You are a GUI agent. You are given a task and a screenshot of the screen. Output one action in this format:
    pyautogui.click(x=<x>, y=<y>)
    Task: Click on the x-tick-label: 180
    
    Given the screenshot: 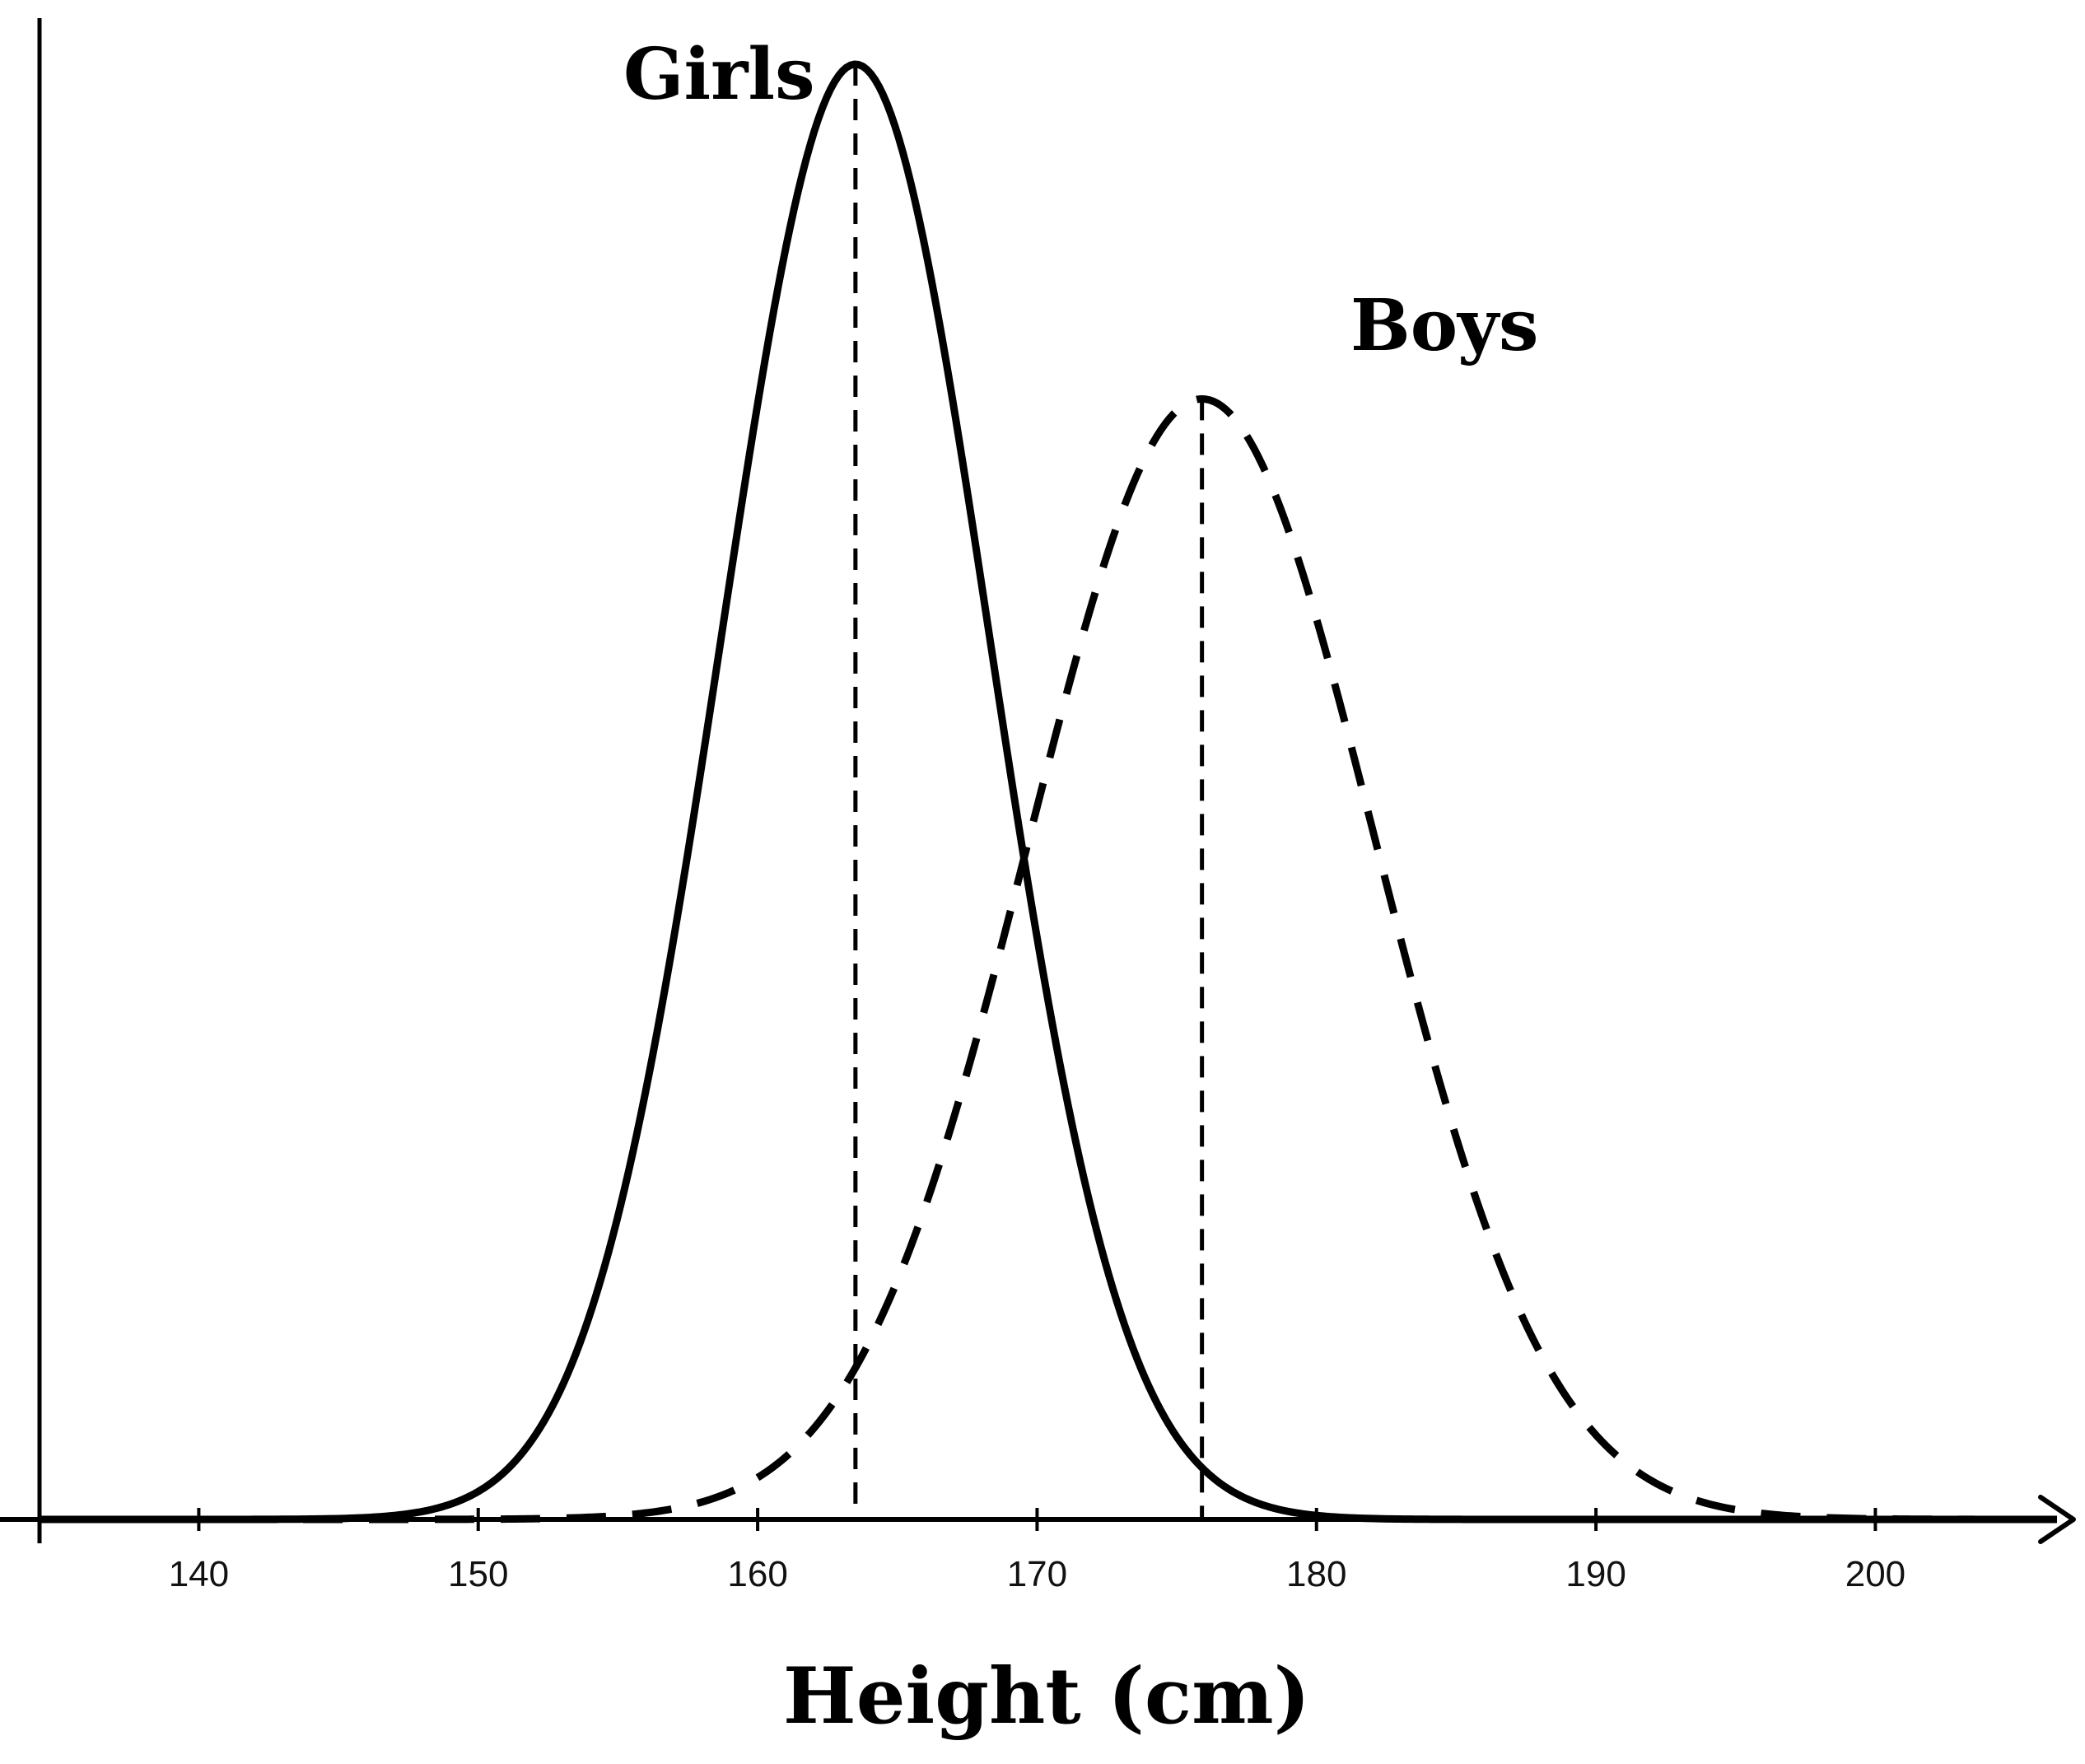 What is the action you would take?
    pyautogui.click(x=1316, y=1574)
    